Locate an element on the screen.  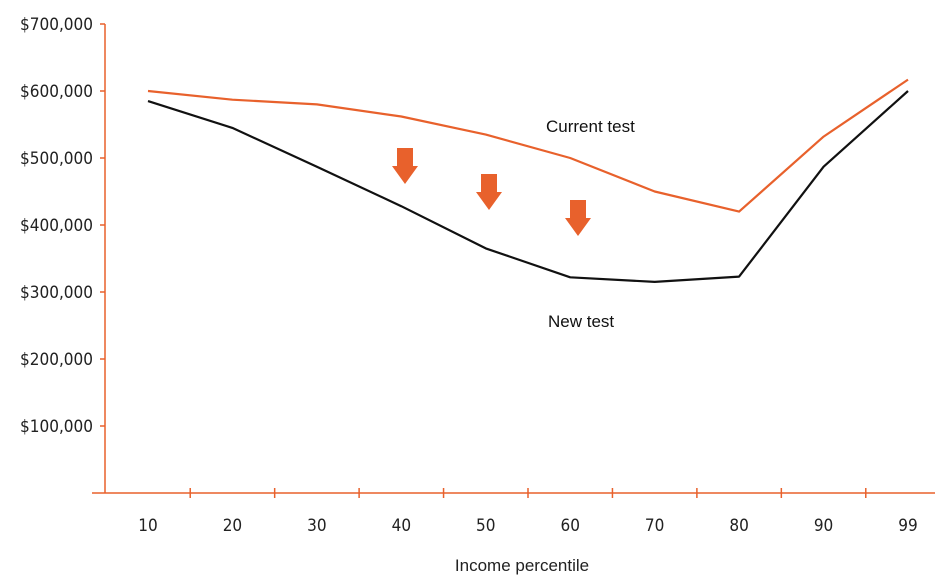
x-tick-label: 80 is located at coordinates (738, 526).